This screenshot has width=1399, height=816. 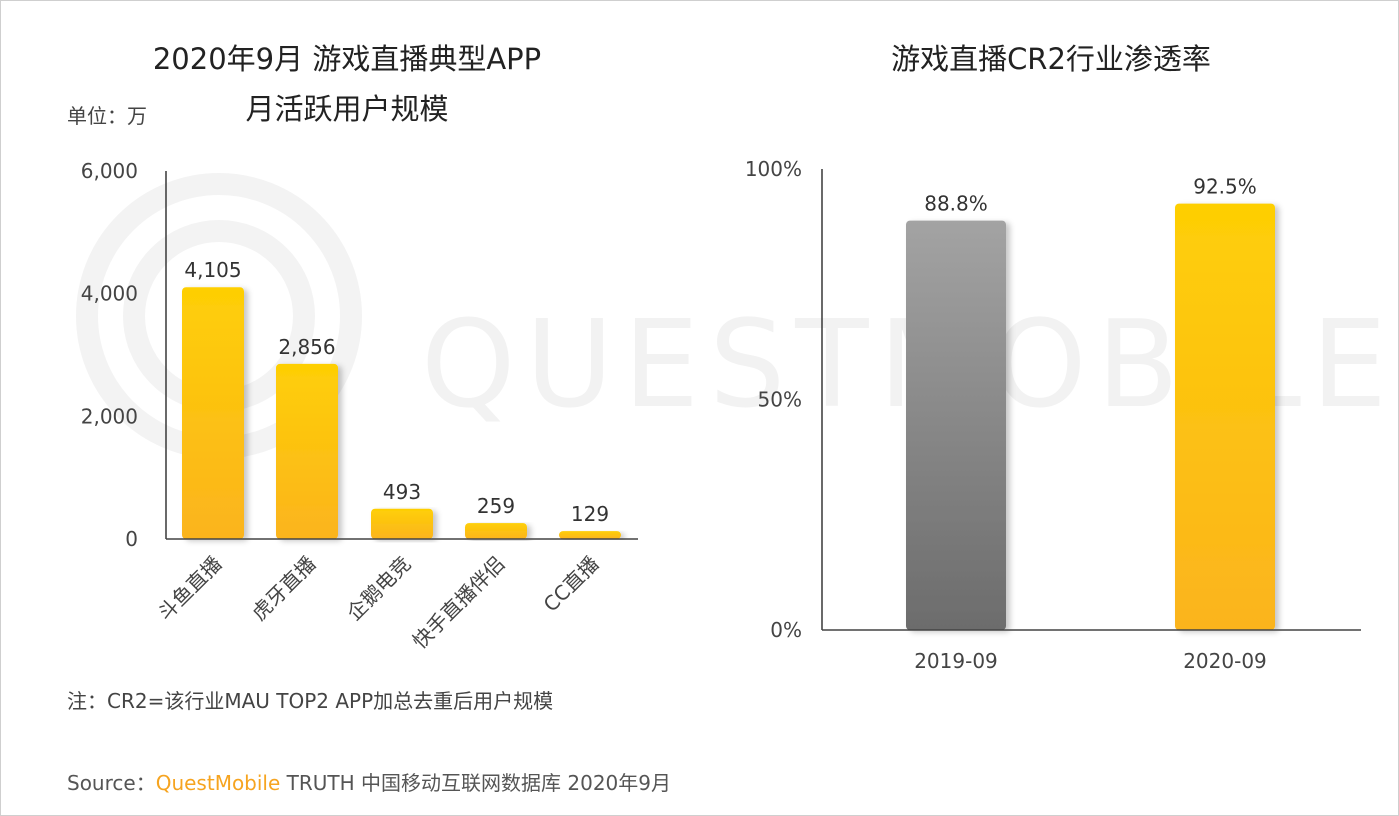 I want to click on mau-y-tick-label: 0, so click(x=131, y=539).